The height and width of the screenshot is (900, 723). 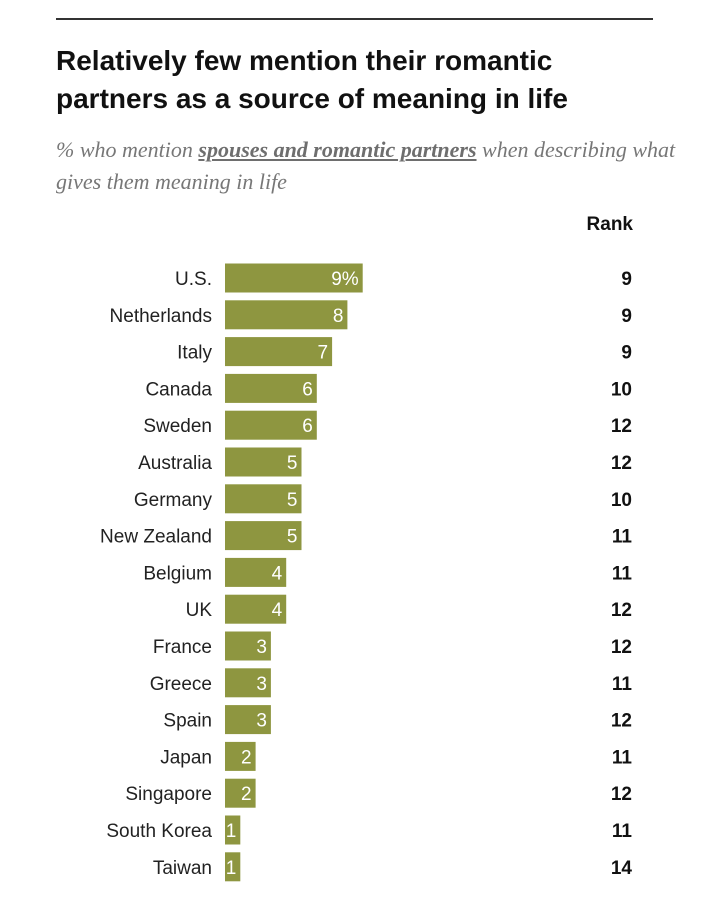 What do you see at coordinates (378, 793) in the screenshot?
I see `bar-row-singapore: Singapore 2 12` at bounding box center [378, 793].